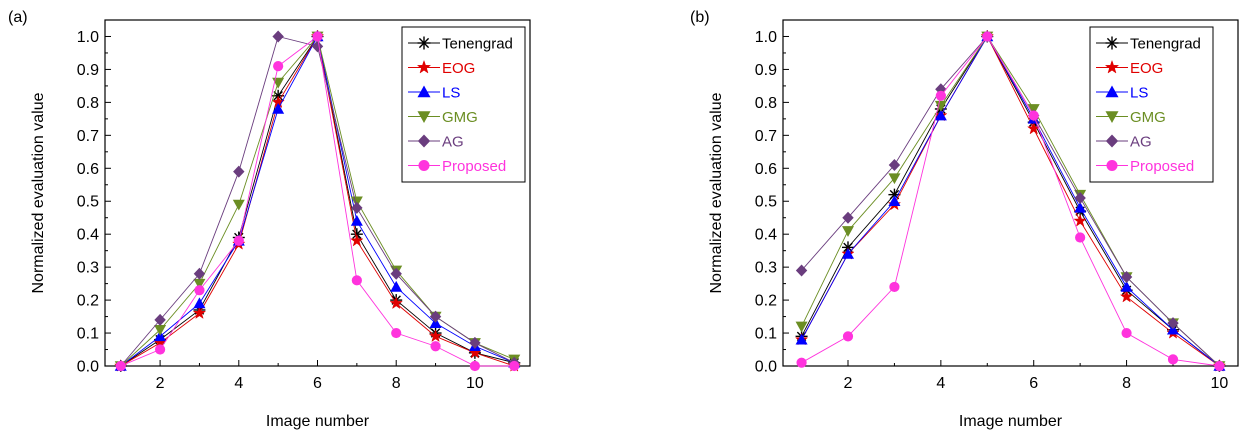 This screenshot has width=1243, height=441. What do you see at coordinates (716, 192) in the screenshot?
I see `y-axis-label: Normalized evaluation value` at bounding box center [716, 192].